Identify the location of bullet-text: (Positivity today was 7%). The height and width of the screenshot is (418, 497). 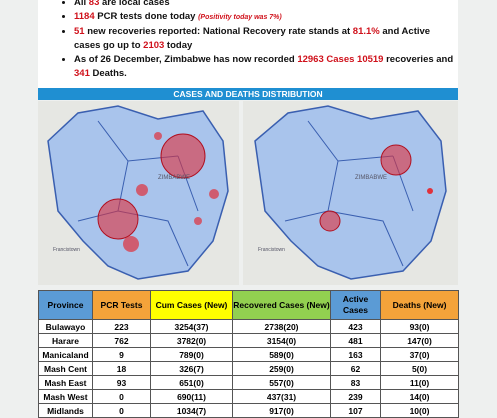
(240, 17).